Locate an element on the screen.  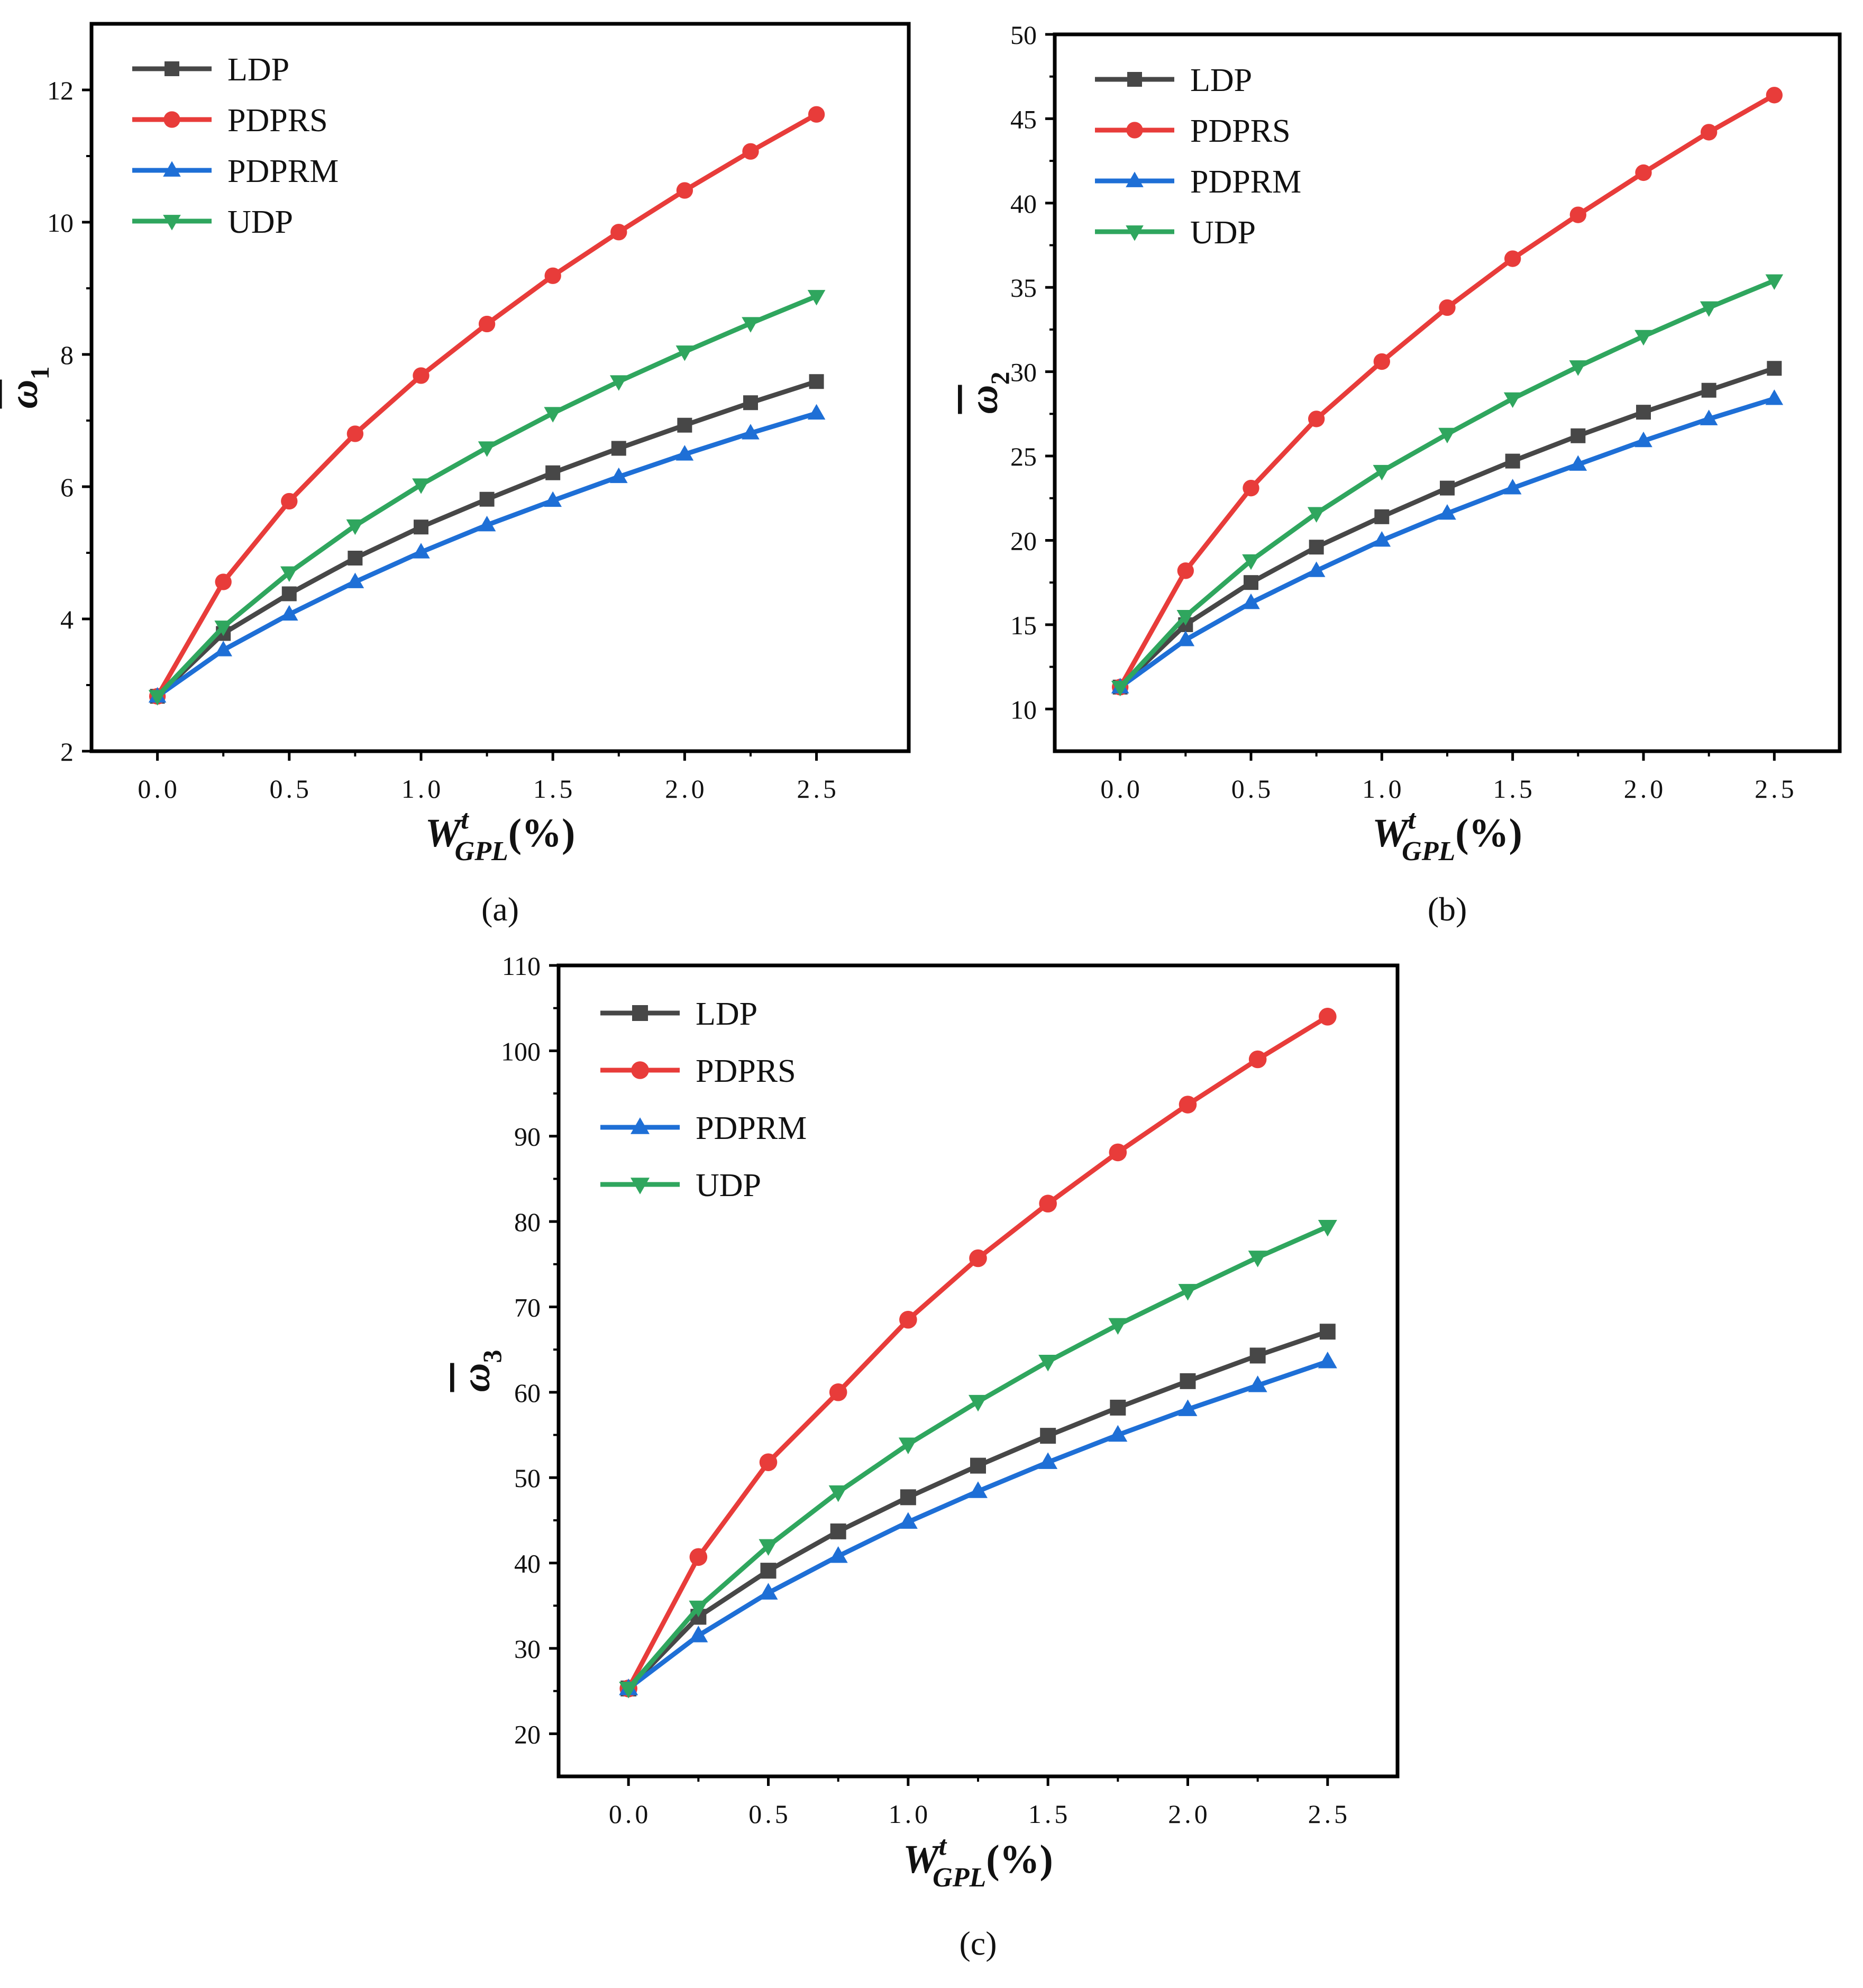
y-tick-label: 45 is located at coordinates (1023, 119).